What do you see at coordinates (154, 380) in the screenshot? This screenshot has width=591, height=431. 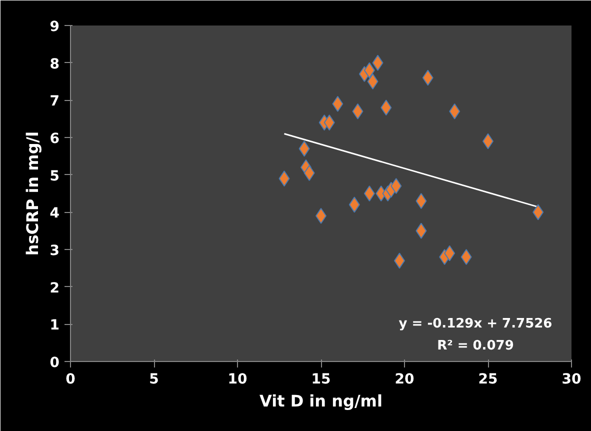 I see `x-tick-label: 5` at bounding box center [154, 380].